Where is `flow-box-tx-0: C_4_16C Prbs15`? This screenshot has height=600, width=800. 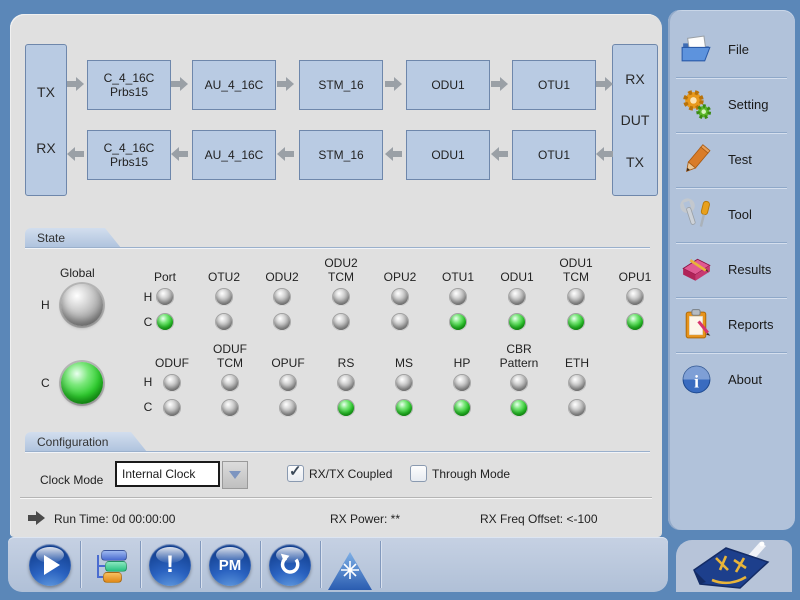 flow-box-tx-0: C_4_16C Prbs15 is located at coordinates (129, 85).